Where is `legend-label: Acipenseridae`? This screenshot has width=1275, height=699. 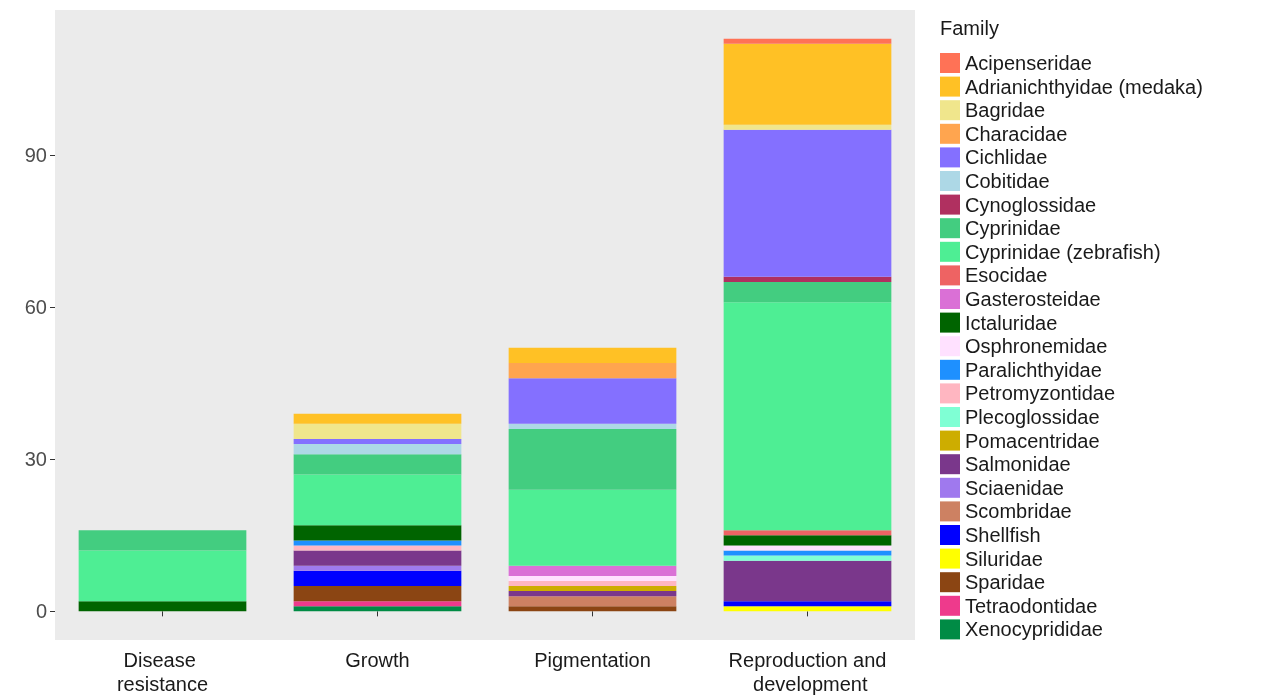
legend-label: Acipenseridae is located at coordinates (1028, 63).